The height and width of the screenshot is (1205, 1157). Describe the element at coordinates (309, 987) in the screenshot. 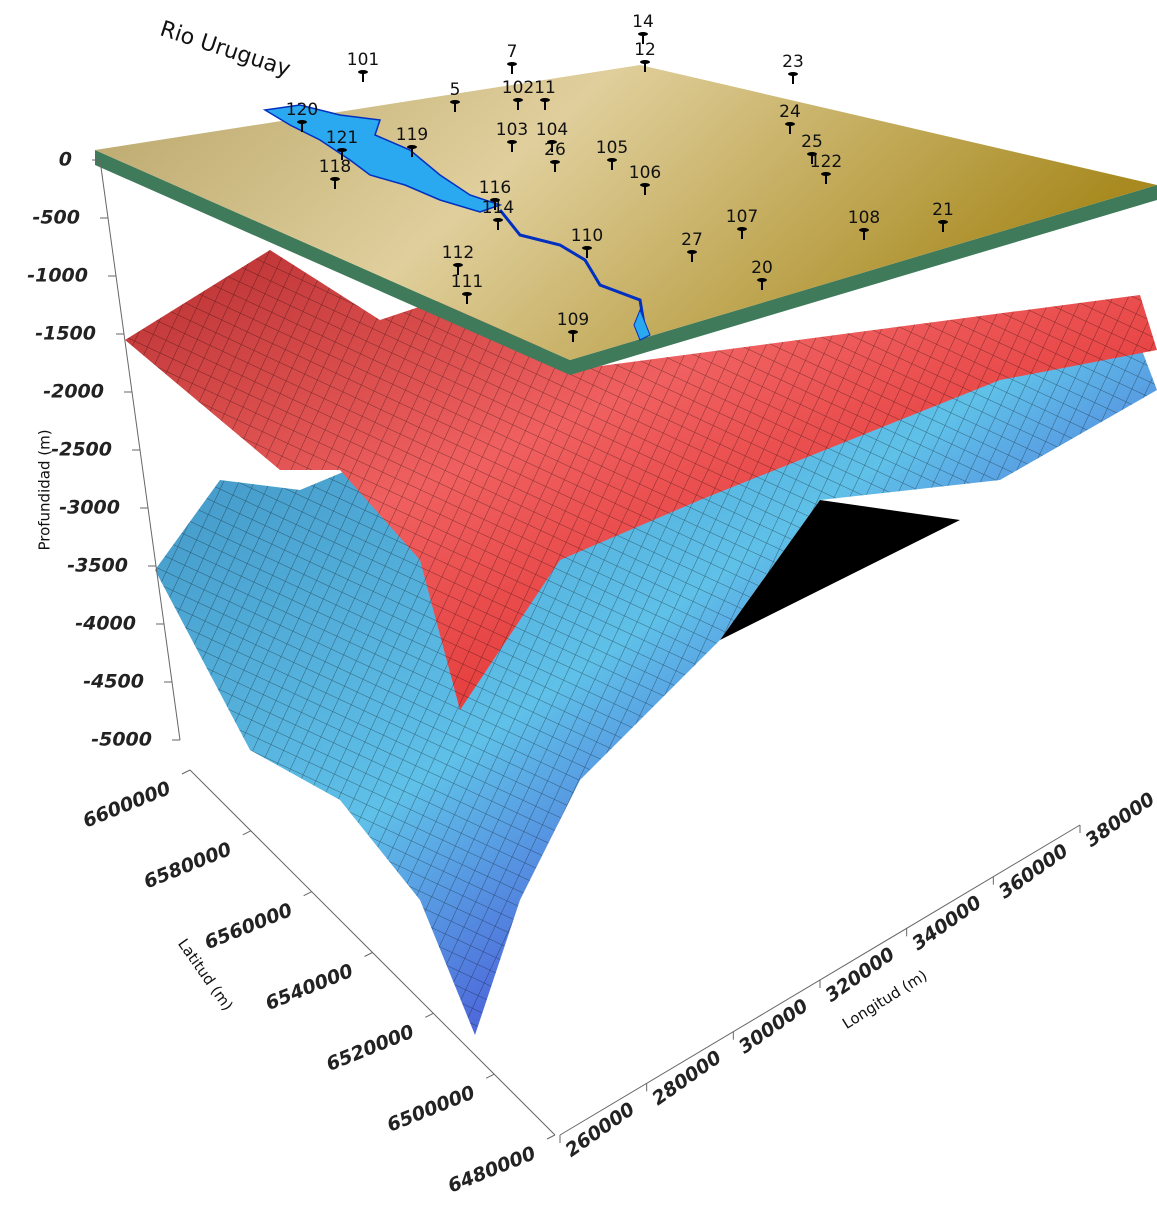

I see `y-tick-label: 6540000` at that location.